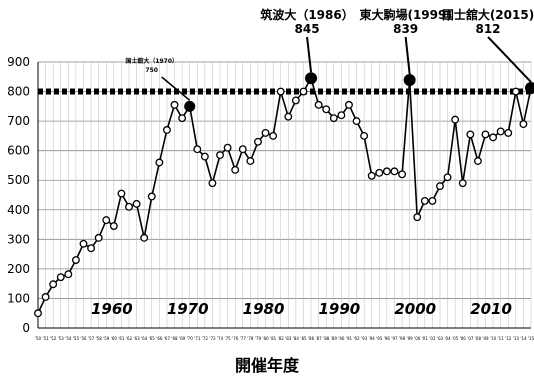  What do you see at coordinates (341, 338) in the screenshot?
I see `x-tick-label: '90` at bounding box center [341, 338].